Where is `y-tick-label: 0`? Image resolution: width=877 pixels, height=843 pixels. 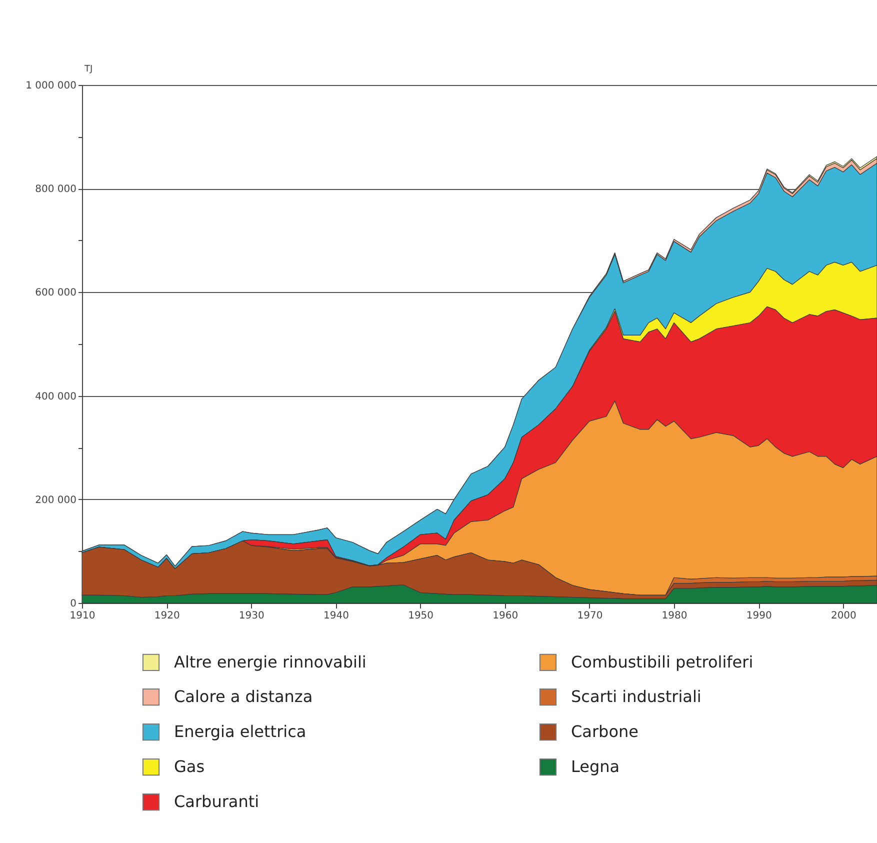
y-tick-label: 0 is located at coordinates (73, 604).